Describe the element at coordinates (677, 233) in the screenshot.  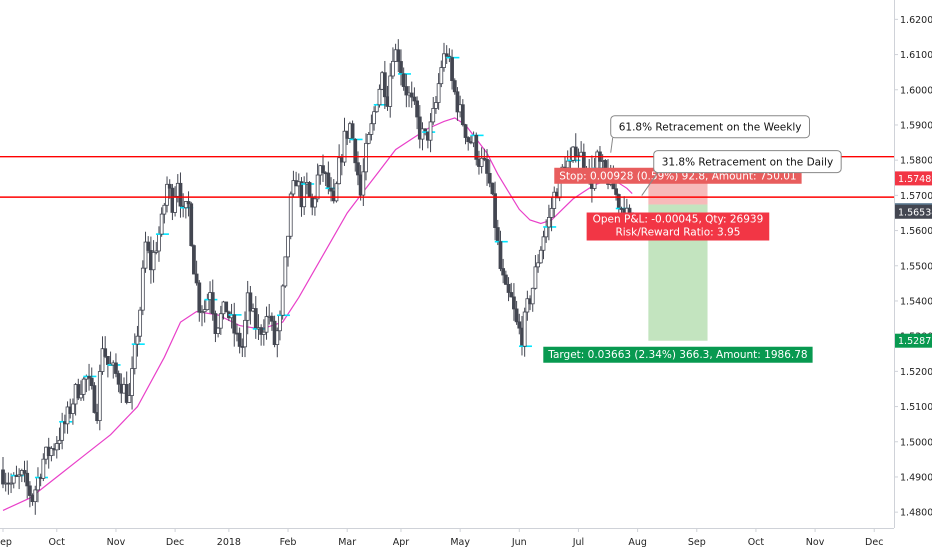
I see `risk-reward-text: Risk/Reward Ratio: 3.95` at that location.